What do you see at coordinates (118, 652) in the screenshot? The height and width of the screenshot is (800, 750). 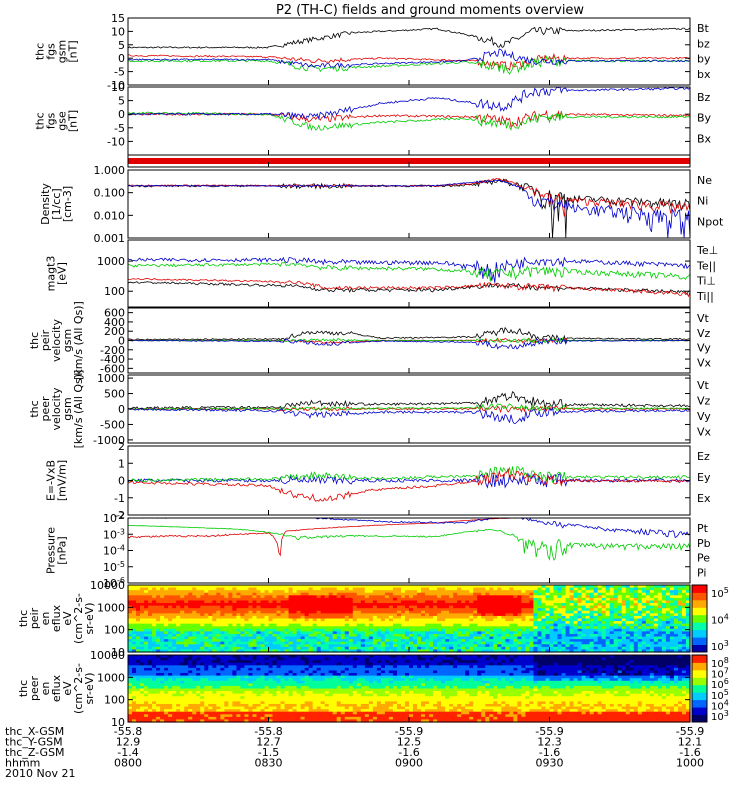 I see `y-tick-label: 10` at bounding box center [118, 652].